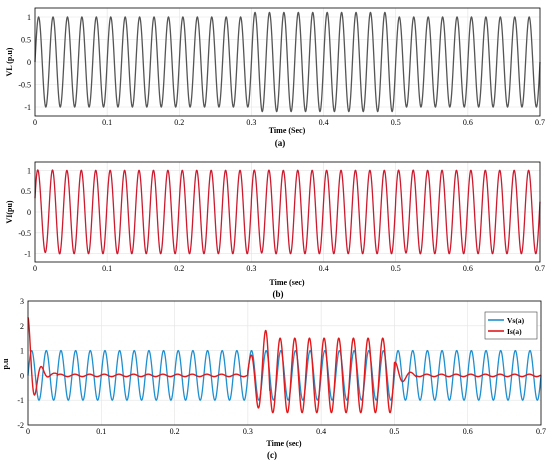 The height and width of the screenshot is (461, 550). I want to click on y-tick-labels-a: -1 -0.5 0 0.5 1, so click(24, 62).